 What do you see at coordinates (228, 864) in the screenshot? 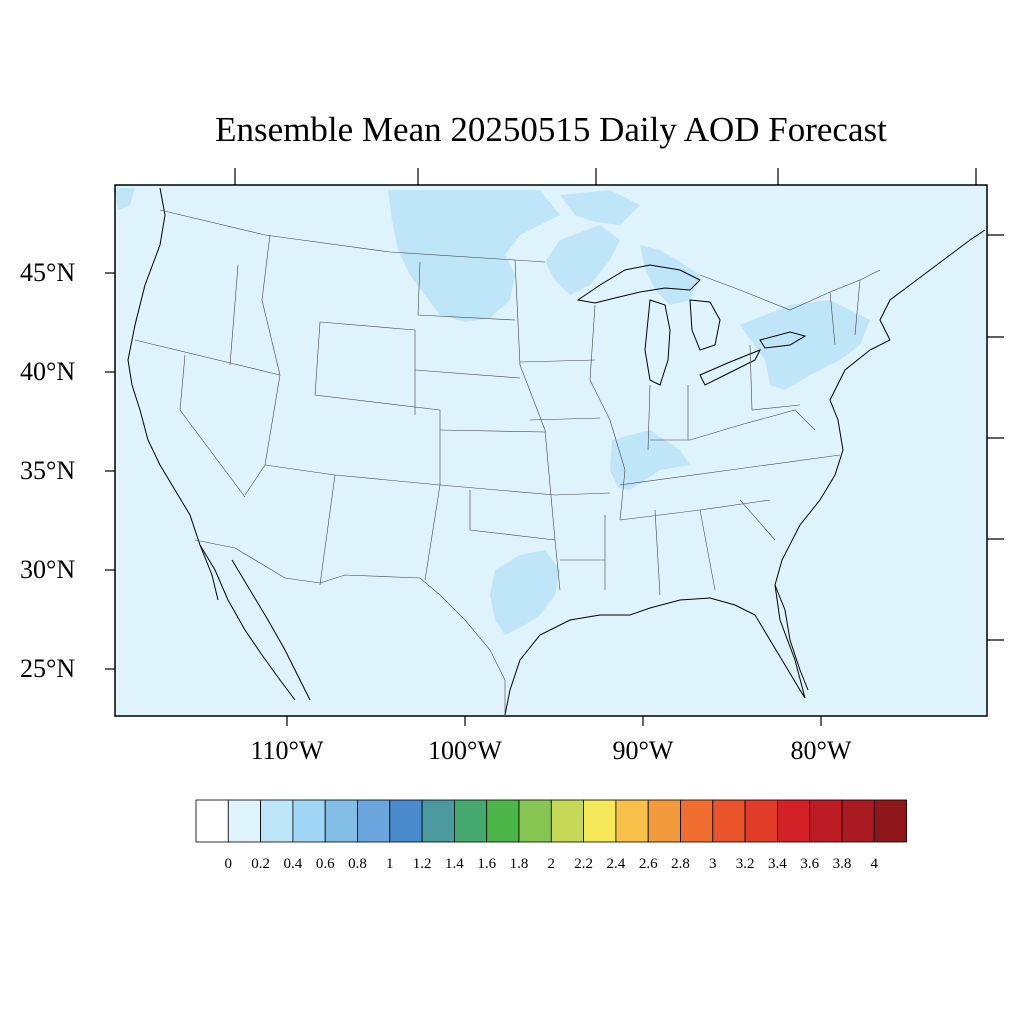
I see `colorbar-tick-label: 0` at bounding box center [228, 864].